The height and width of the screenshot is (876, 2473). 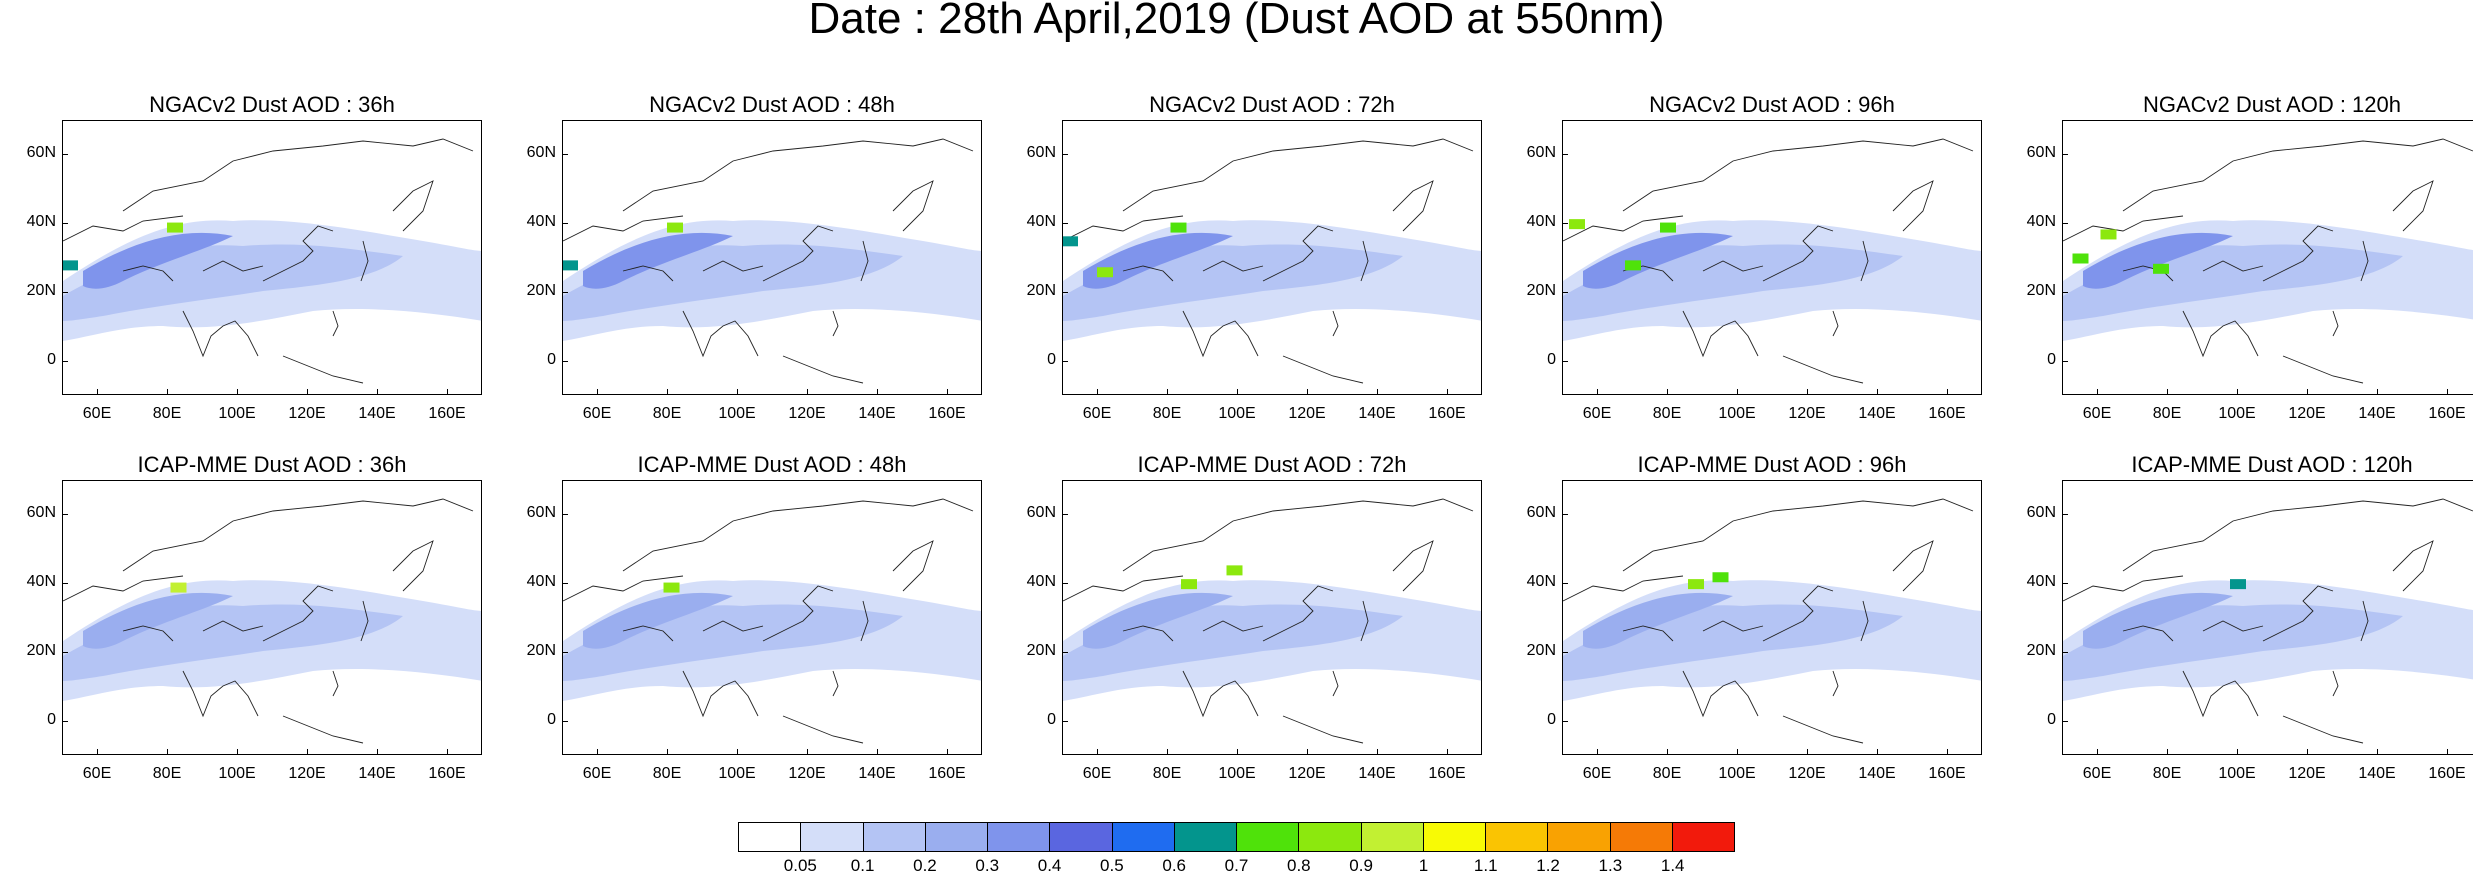 I want to click on colorbar-level-label: 1.1, so click(x=1485, y=865).